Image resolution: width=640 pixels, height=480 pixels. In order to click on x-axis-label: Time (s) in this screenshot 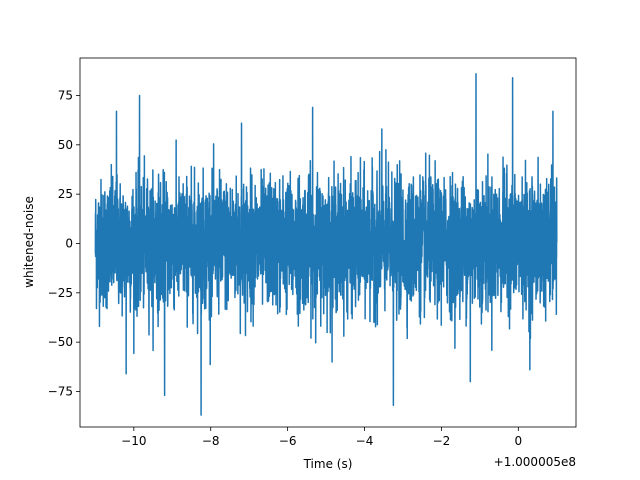, I will do `click(328, 464)`.